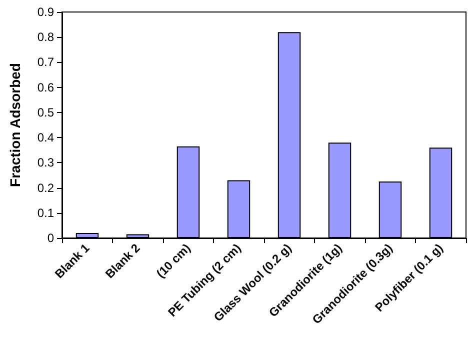  What do you see at coordinates (45, 112) in the screenshot?
I see `y-tick-label: 0.5` at bounding box center [45, 112].